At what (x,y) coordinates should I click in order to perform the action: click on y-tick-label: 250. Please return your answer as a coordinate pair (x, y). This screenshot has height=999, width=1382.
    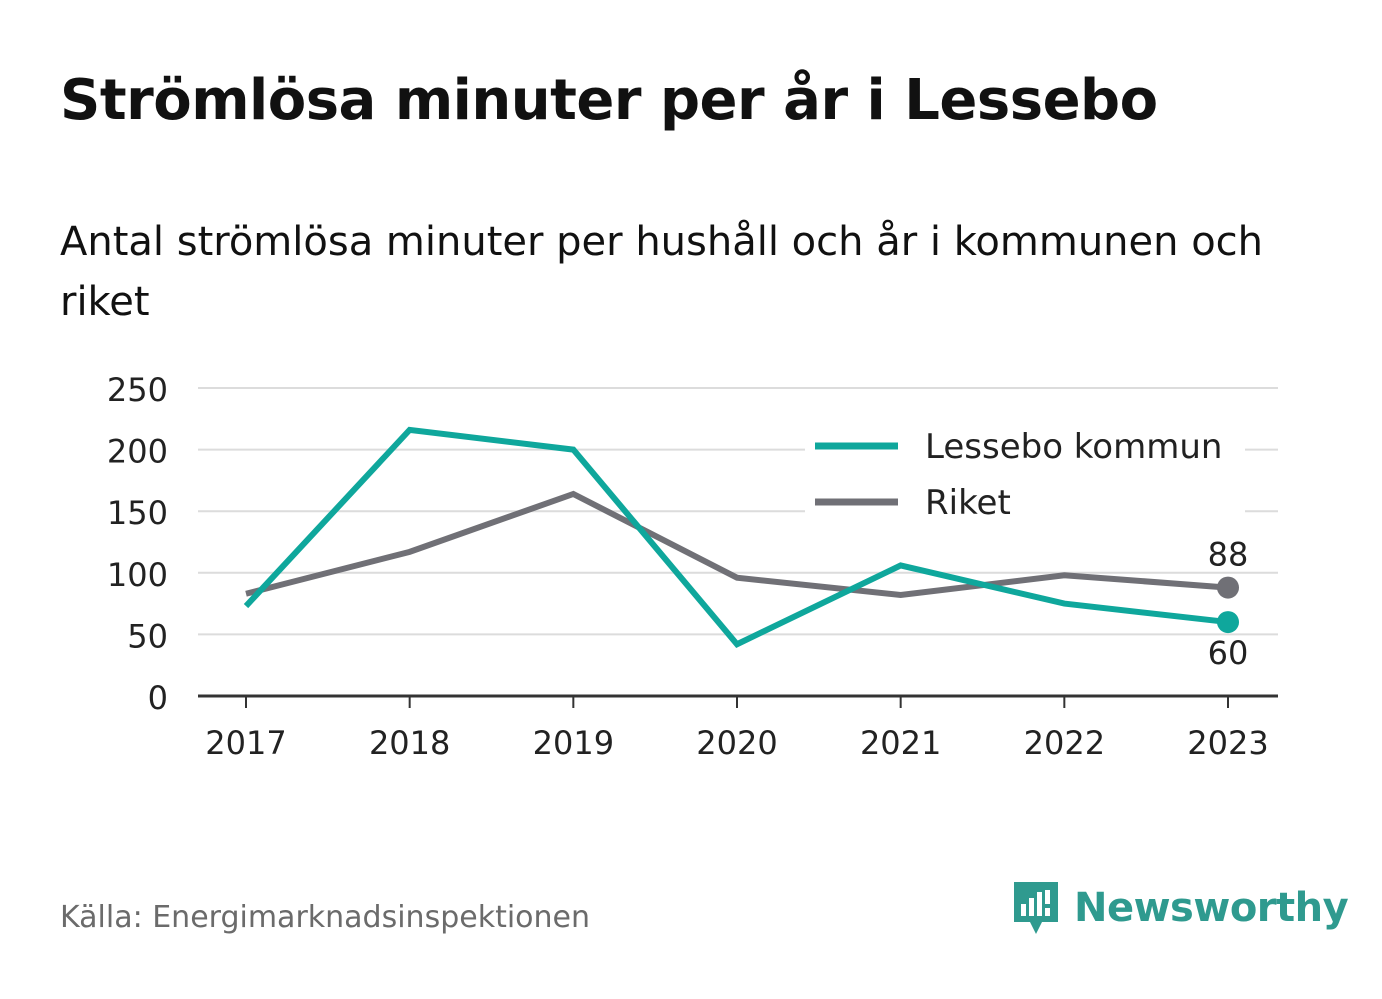
    Looking at the image, I should click on (137, 390).